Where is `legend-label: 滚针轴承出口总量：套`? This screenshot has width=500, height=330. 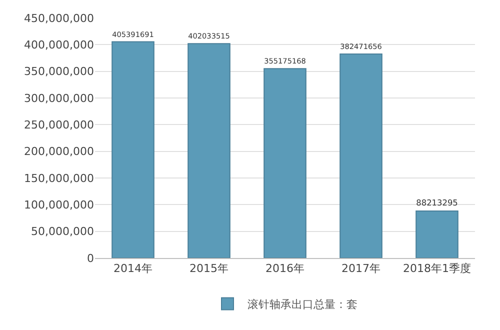 legend-label: 滚针轴承出口总量：套 is located at coordinates (303, 304).